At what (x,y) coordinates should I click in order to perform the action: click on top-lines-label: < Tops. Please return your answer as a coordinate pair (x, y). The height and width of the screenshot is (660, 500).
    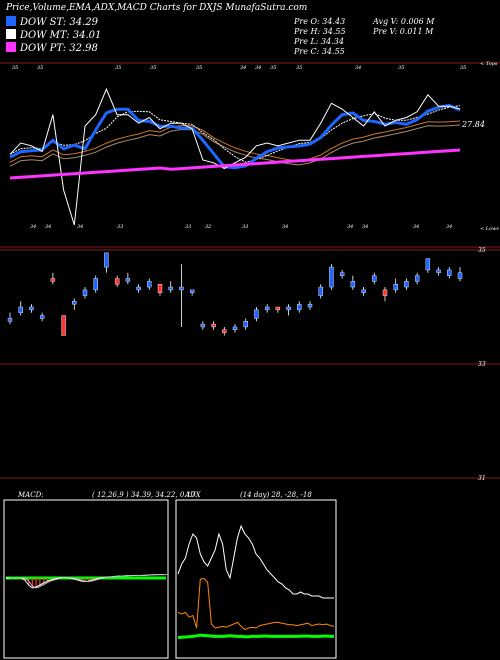
    Looking at the image, I should click on (489, 64).